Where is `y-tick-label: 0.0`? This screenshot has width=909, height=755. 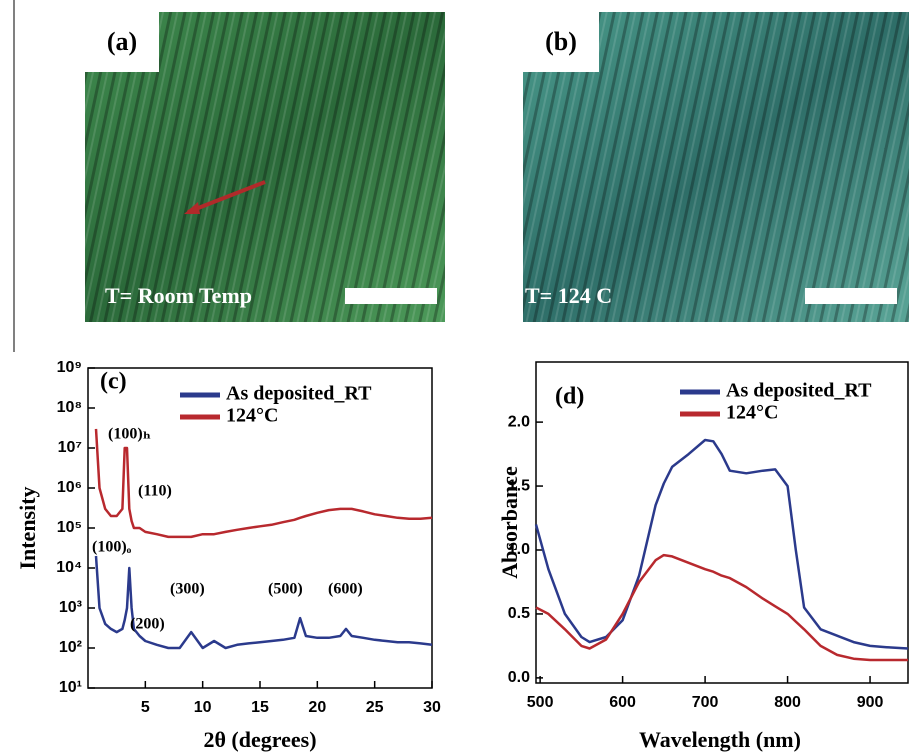 y-tick-label: 0.0 is located at coordinates (519, 677).